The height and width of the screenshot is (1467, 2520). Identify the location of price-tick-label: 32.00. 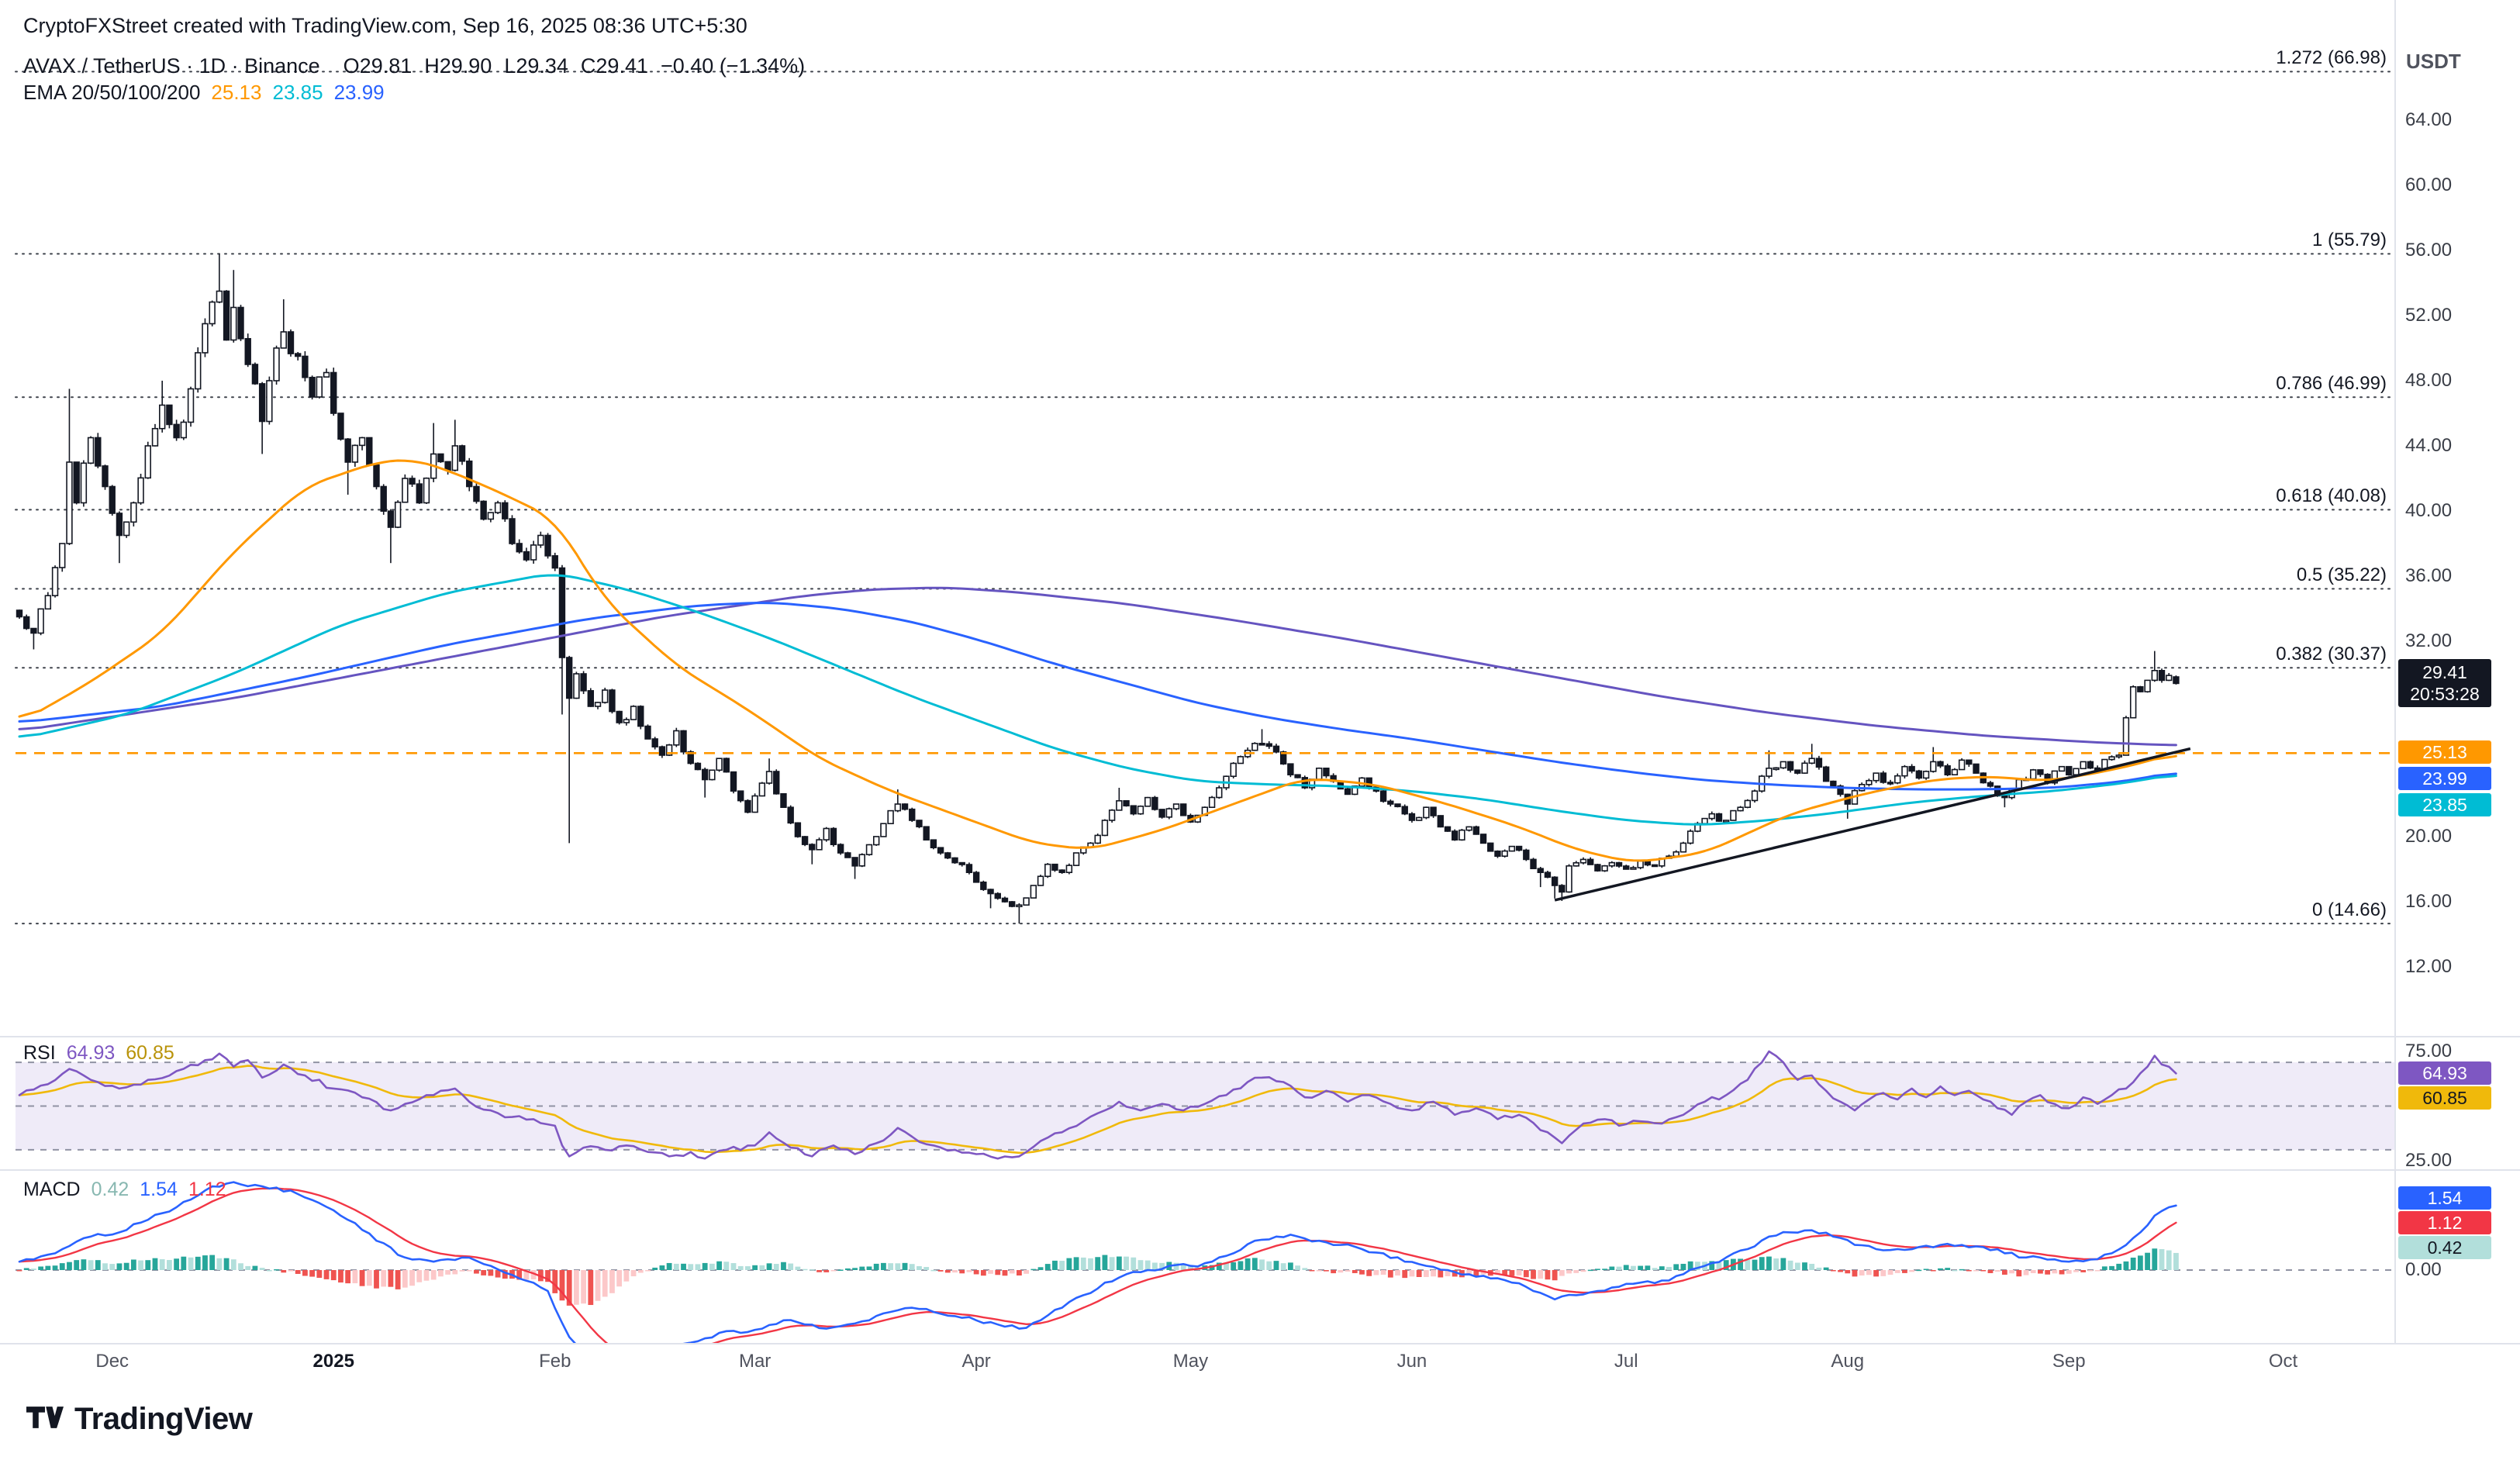
(2429, 640).